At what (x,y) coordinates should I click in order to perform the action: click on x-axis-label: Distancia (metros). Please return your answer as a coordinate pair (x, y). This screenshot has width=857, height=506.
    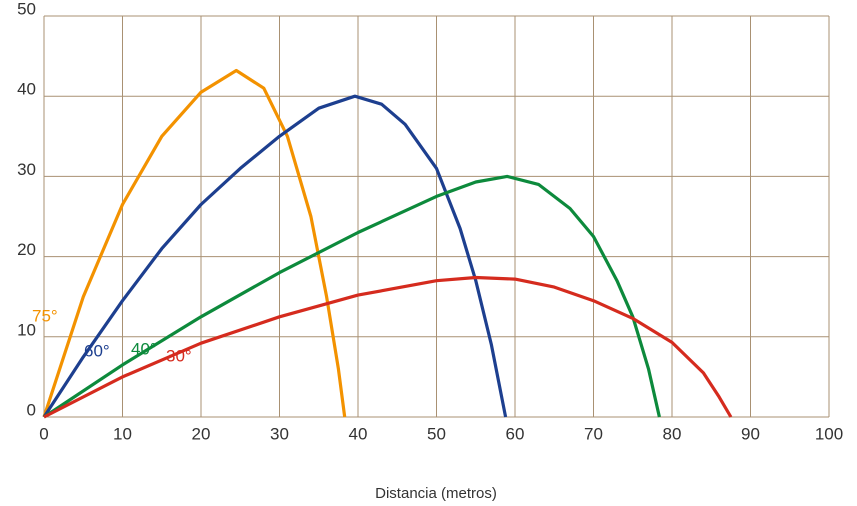
    Looking at the image, I should click on (436, 493).